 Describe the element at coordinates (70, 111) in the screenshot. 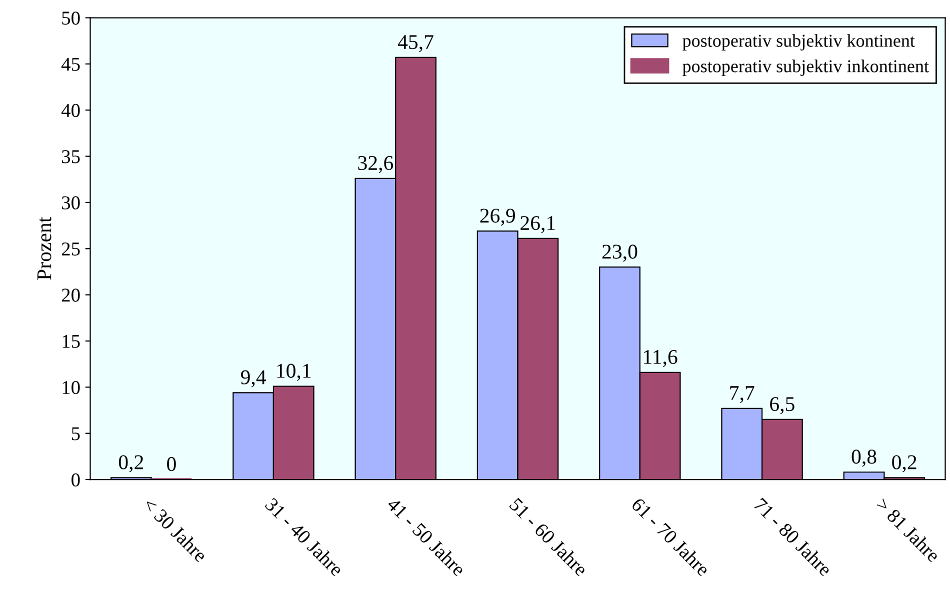

I see `y-tick-label: 40` at that location.